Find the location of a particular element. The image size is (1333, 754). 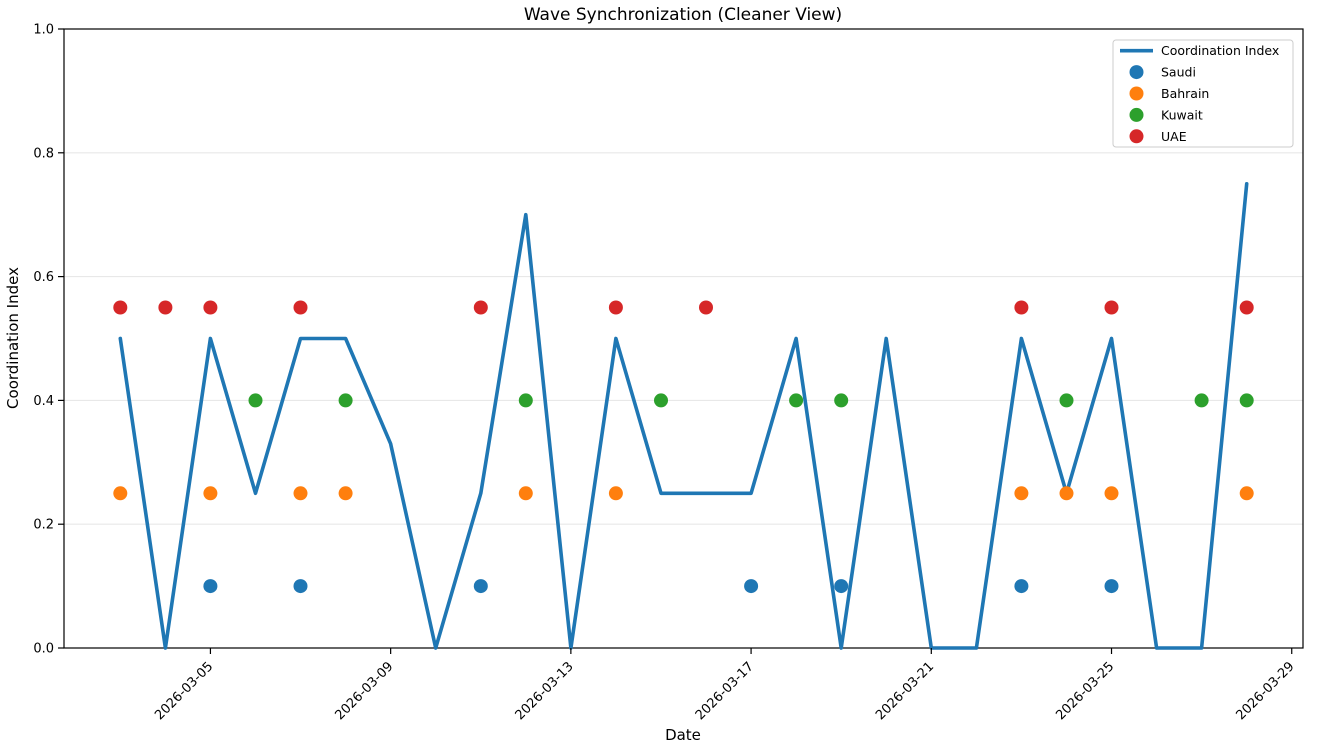

legend: Coordination Index Saudi Bahrain Kuwait UAE is located at coordinates (1203, 93).